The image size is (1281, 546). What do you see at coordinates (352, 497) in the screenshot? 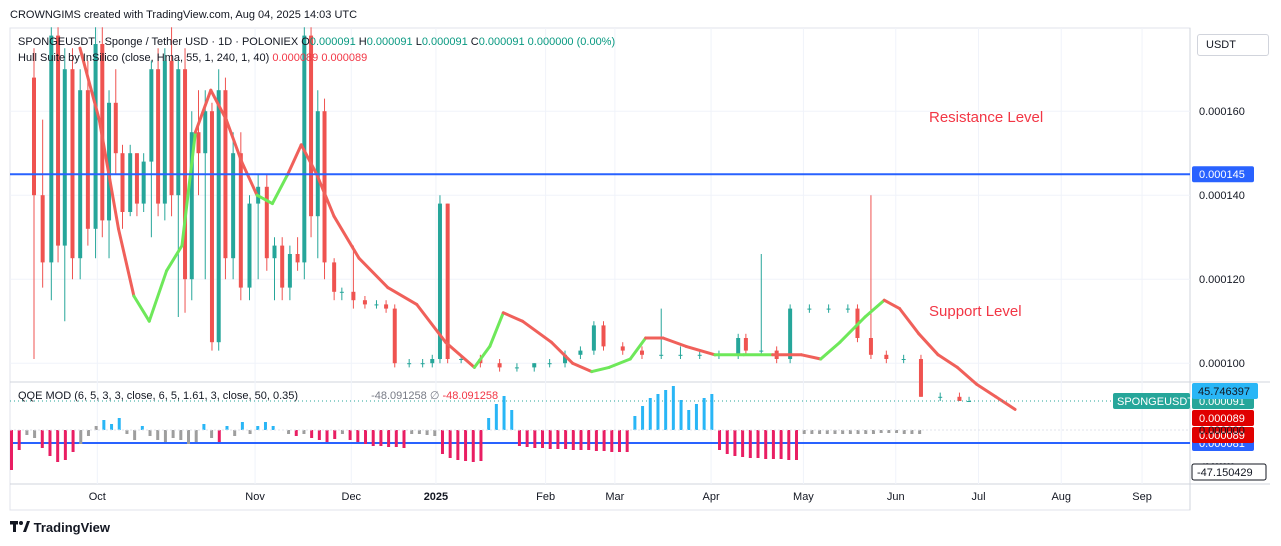
I see `x-tick-label: Dec` at bounding box center [352, 497].